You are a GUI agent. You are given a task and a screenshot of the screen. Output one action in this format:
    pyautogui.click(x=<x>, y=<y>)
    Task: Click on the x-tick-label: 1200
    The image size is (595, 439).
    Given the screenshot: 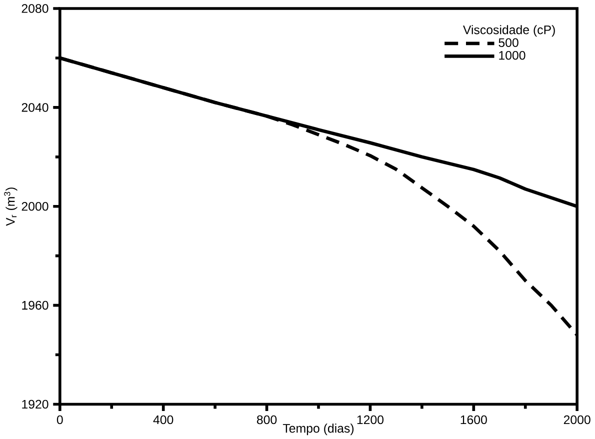 What is the action you would take?
    pyautogui.click(x=370, y=419)
    